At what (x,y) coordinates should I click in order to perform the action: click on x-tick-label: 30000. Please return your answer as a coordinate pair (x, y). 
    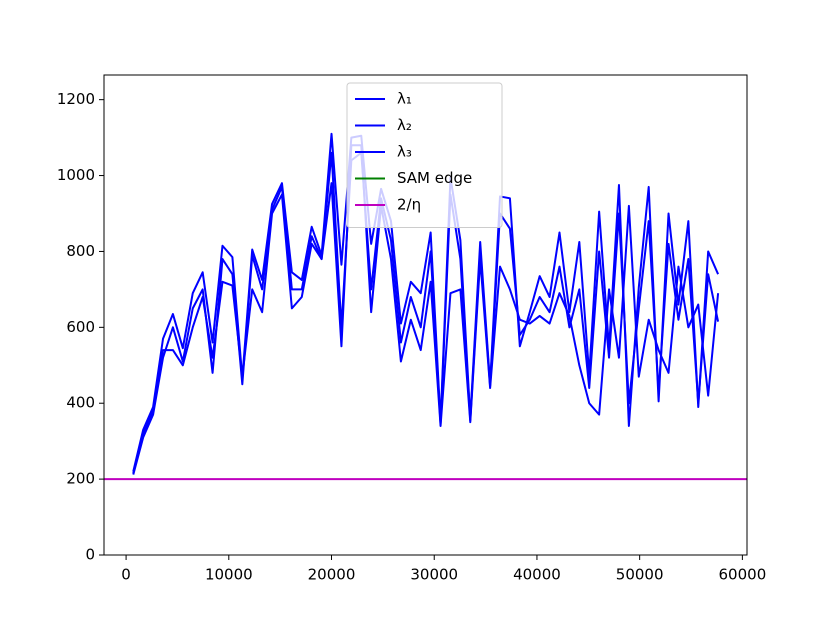
    Looking at the image, I should click on (434, 575).